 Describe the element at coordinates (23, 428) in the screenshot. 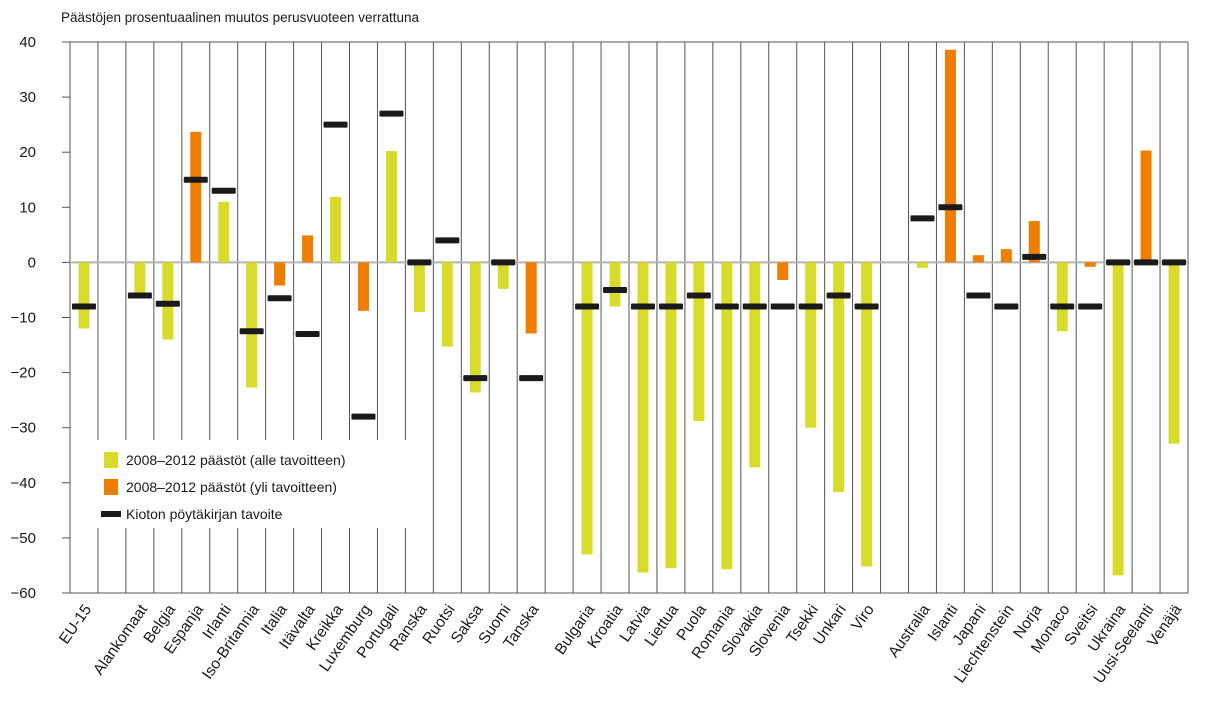

I see `y-tick-label: −30` at that location.